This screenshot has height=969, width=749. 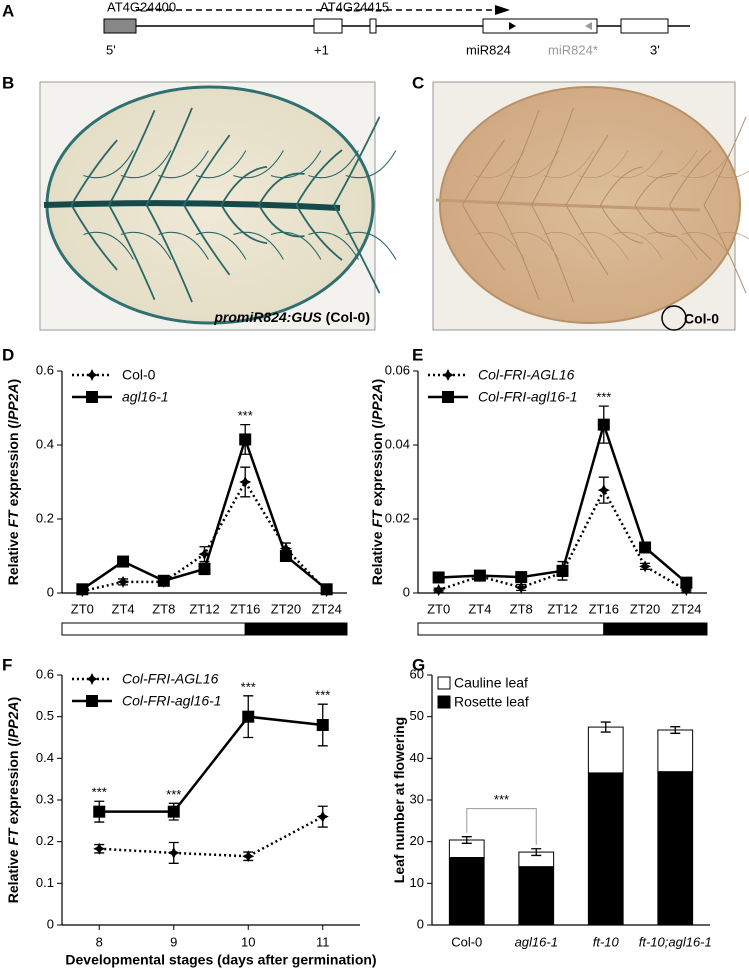 What do you see at coordinates (417, 715) in the screenshot?
I see `y-tick-label: 50` at bounding box center [417, 715].